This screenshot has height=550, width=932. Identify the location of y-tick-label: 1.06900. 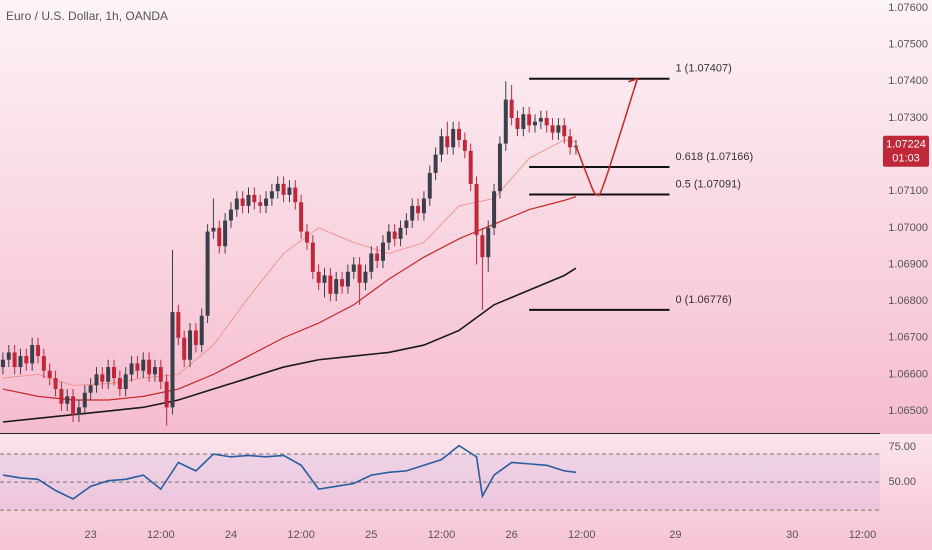
(908, 264).